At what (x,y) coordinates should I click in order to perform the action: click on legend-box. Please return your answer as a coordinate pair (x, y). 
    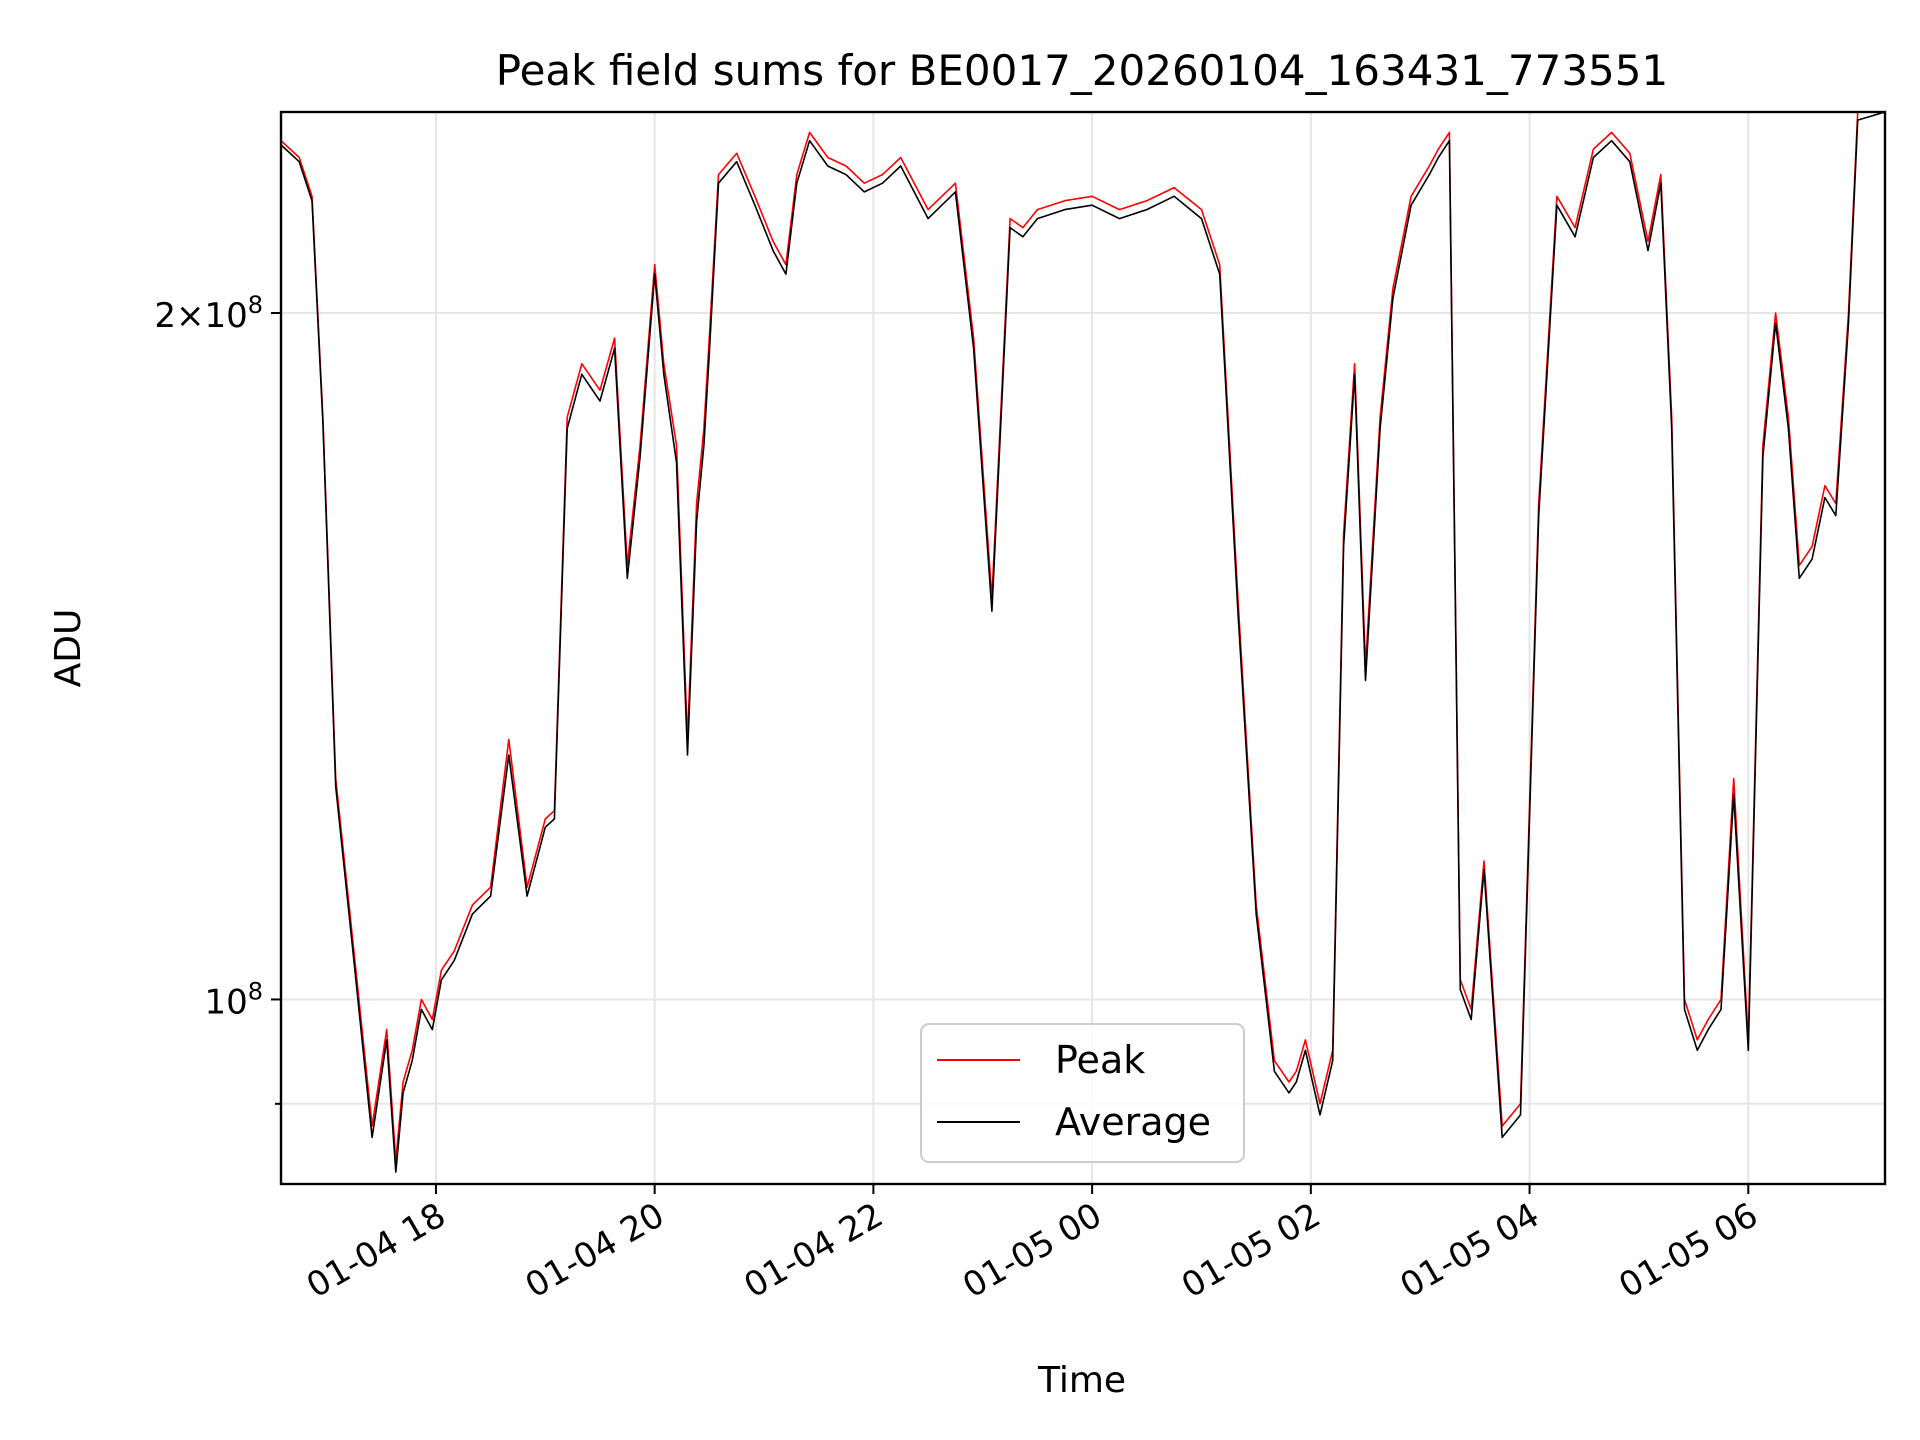
    Looking at the image, I should click on (1082, 1093).